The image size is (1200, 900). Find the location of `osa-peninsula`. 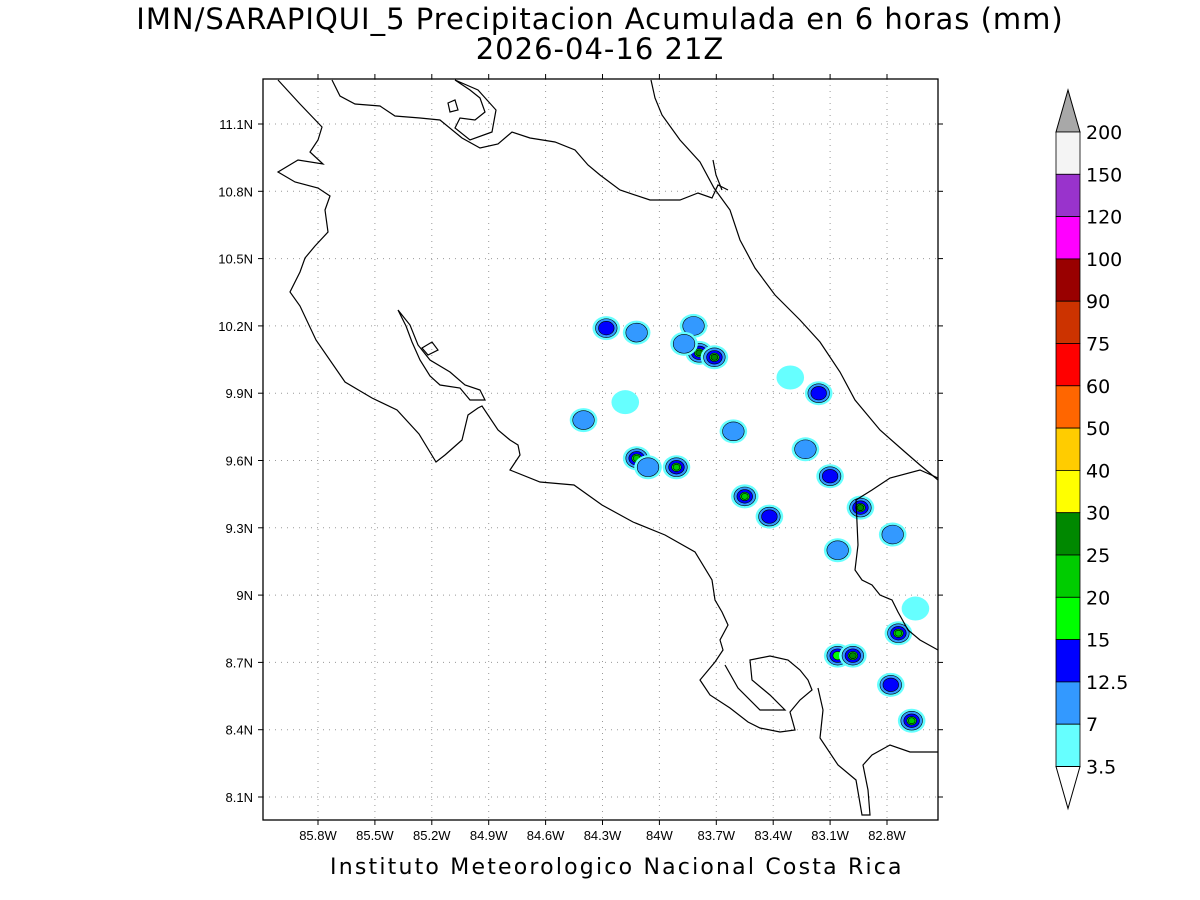

osa-peninsula is located at coordinates (877, 751).